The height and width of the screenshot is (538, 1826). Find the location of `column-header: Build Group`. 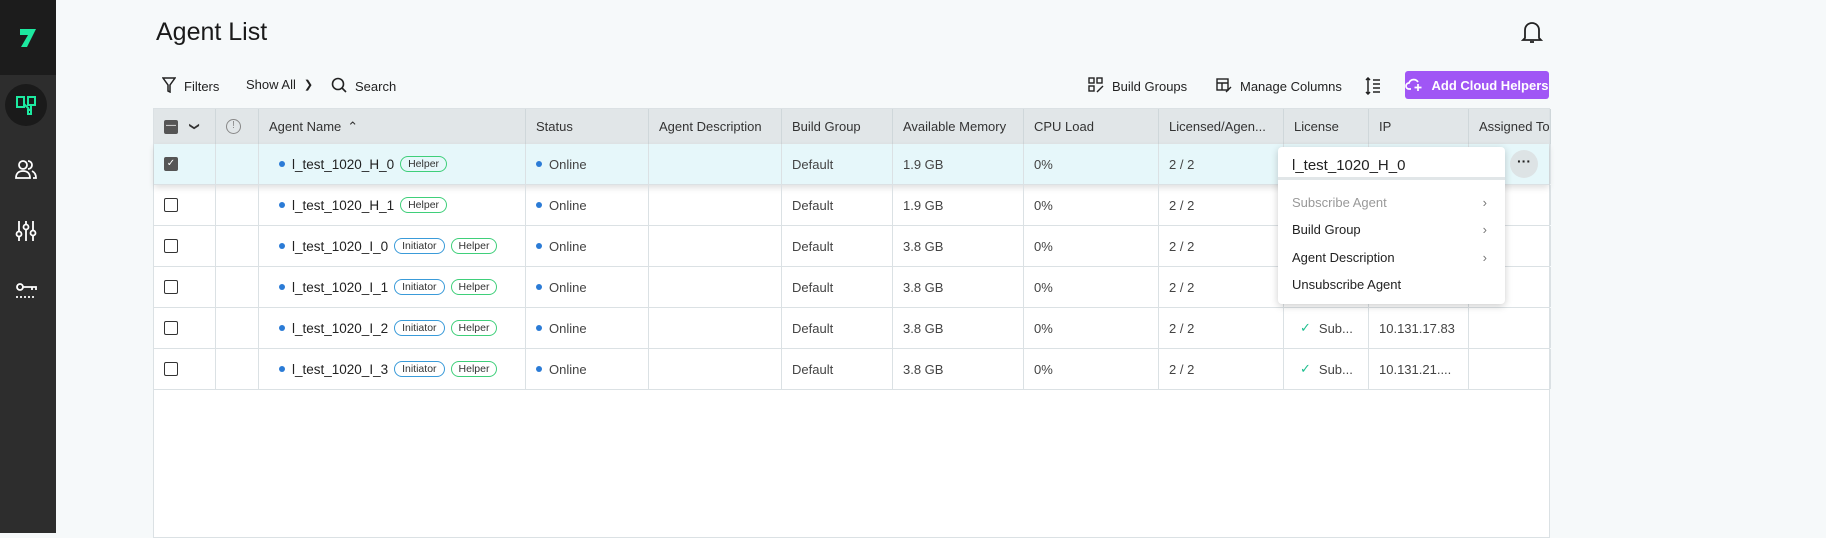

column-header: Build Group is located at coordinates (837, 126).